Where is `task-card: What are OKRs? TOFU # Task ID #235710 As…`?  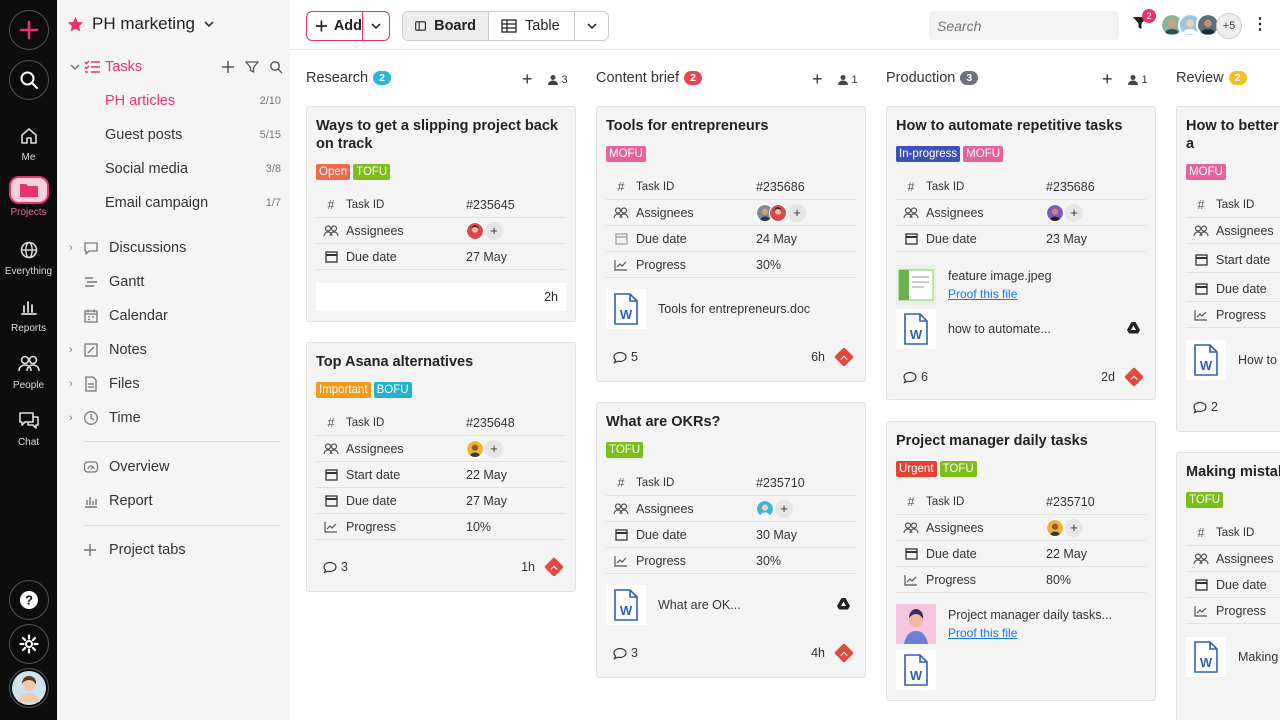 task-card: What are OKRs? TOFU # Task ID #235710 As… is located at coordinates (731, 540).